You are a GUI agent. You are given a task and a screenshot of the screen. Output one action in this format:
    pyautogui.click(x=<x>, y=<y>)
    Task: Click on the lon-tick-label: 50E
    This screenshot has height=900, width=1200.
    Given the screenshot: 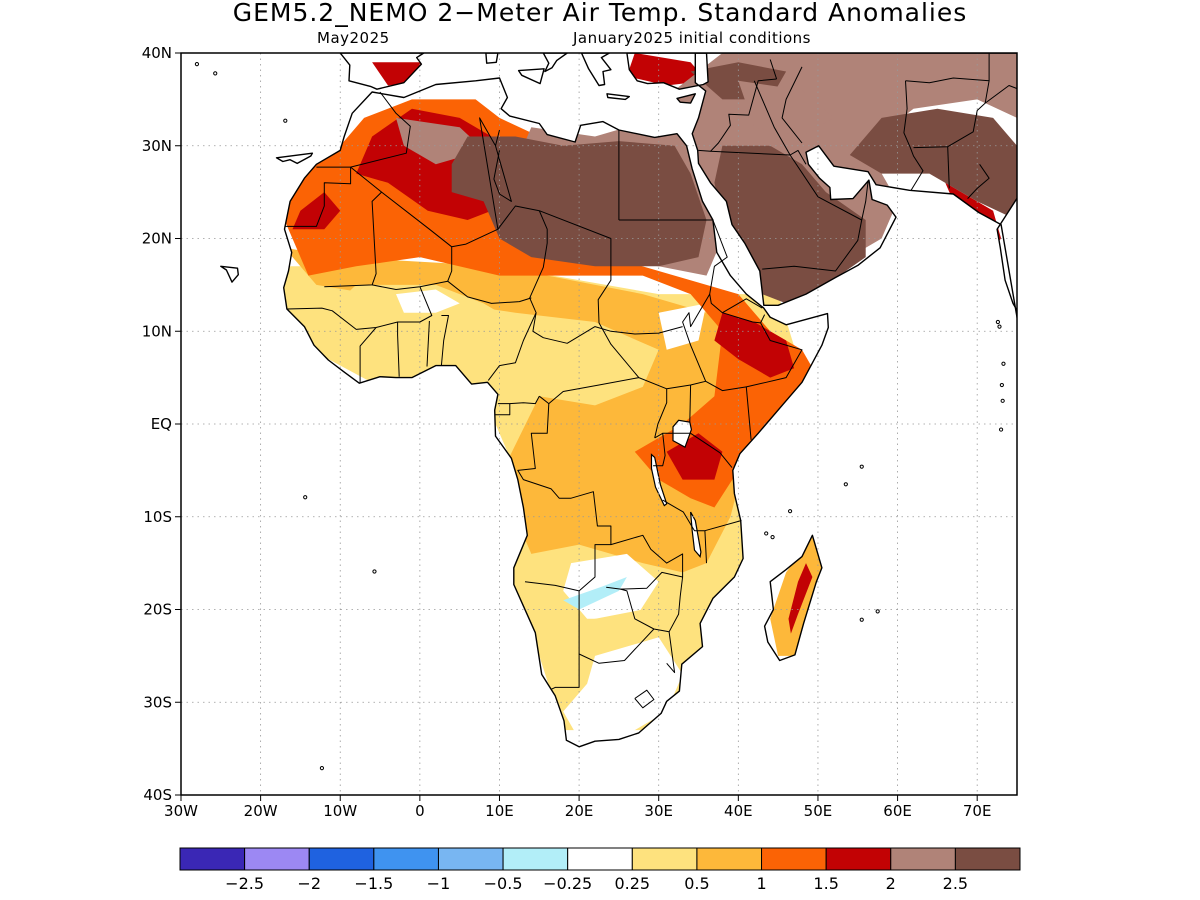 What is the action you would take?
    pyautogui.click(x=818, y=811)
    